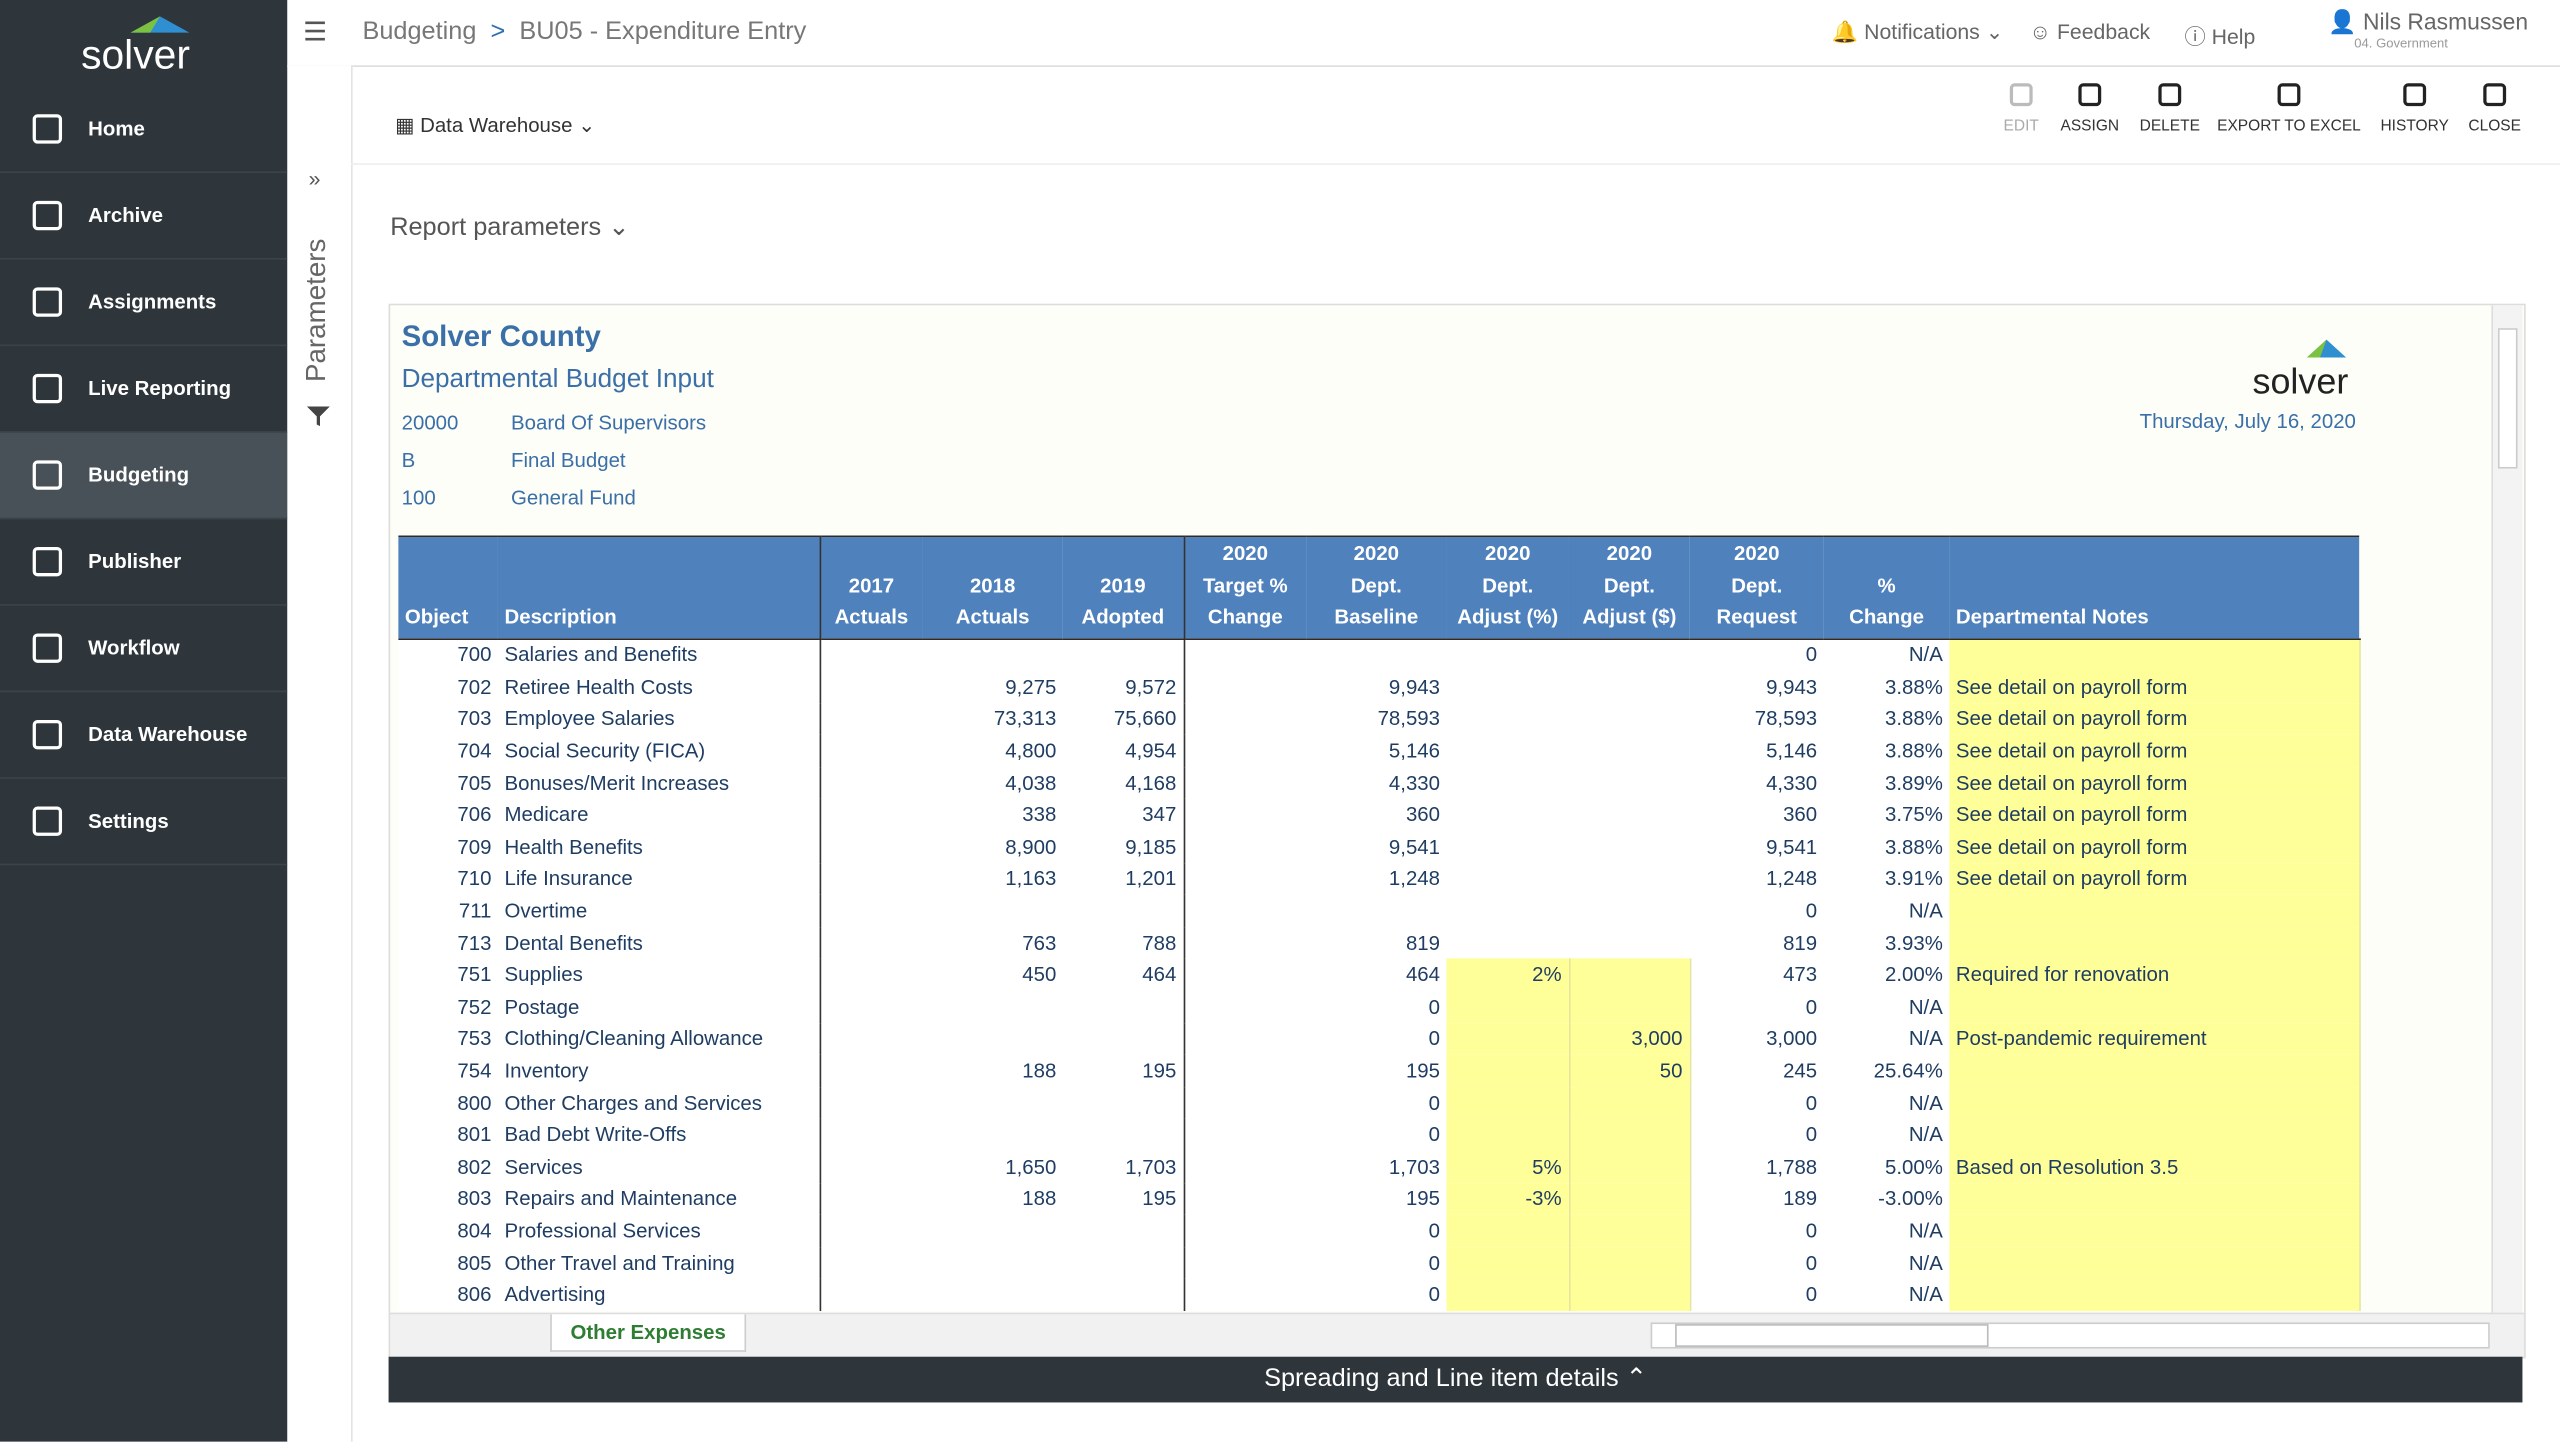  Describe the element at coordinates (2090, 32) in the screenshot. I see `feedback: ☺ Feedback` at that location.